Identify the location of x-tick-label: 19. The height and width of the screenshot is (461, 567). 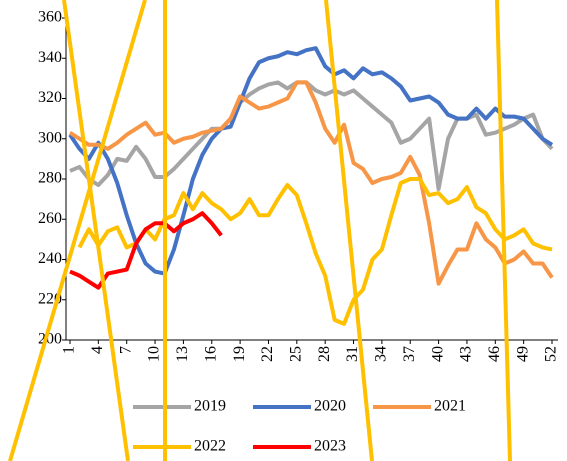
(239, 354).